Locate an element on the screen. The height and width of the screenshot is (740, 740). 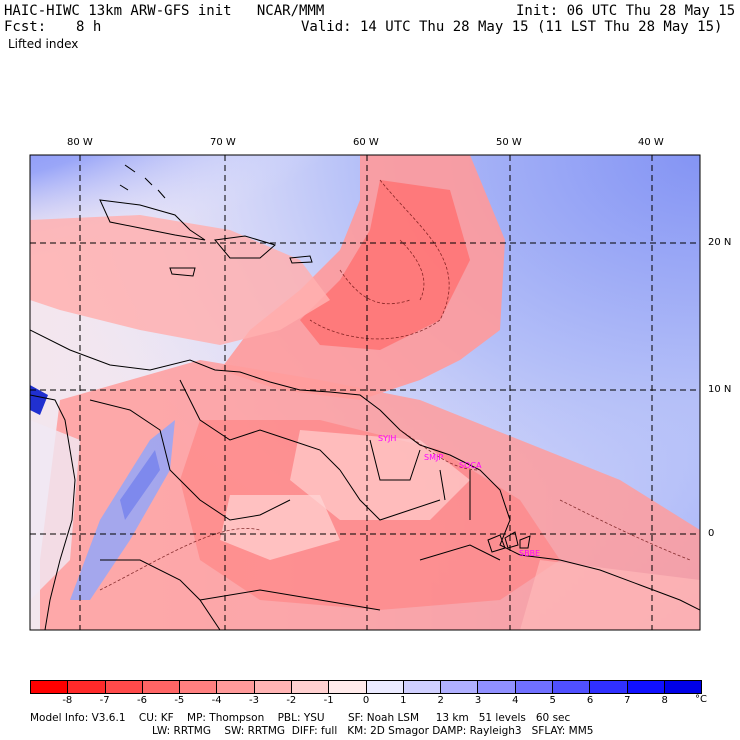
init-time: Init: 06 UTC Thu 28 May 15 is located at coordinates (626, 11).